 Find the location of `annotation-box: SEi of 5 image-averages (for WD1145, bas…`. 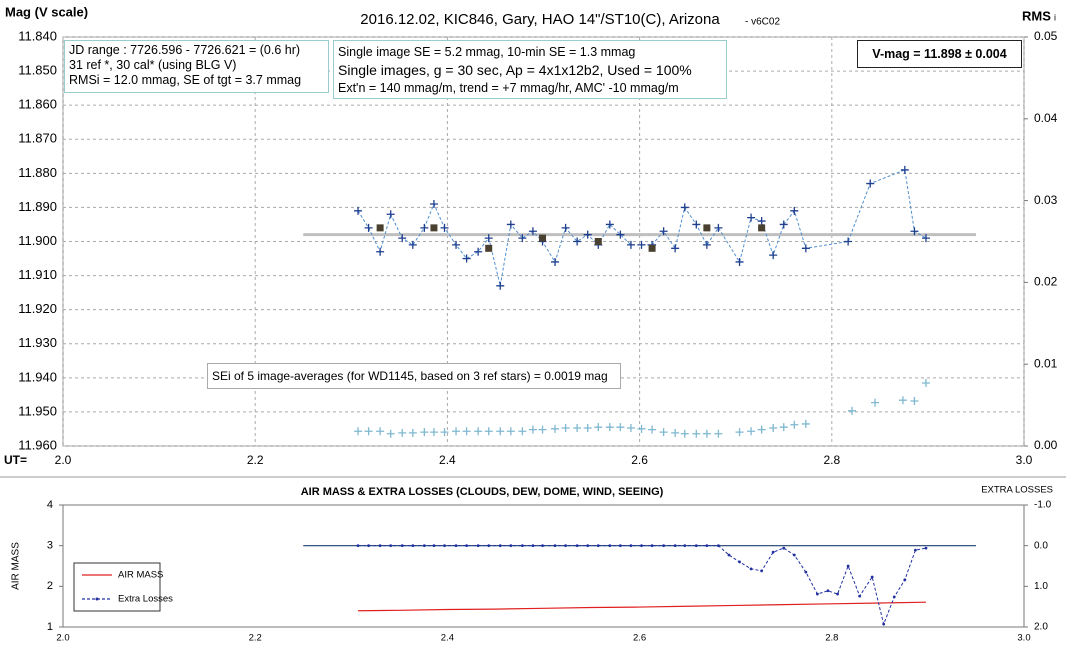

annotation-box: SEi of 5 image-averages (for WD1145, bas… is located at coordinates (414, 376).